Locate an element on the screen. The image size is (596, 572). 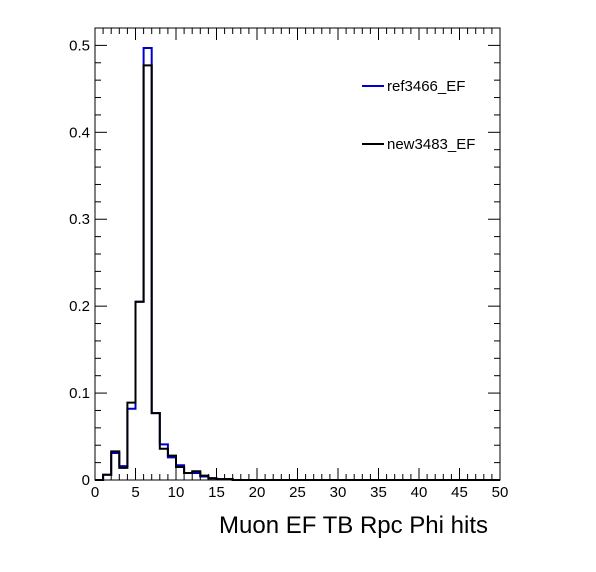
legend-box is located at coordinates (419, 117).